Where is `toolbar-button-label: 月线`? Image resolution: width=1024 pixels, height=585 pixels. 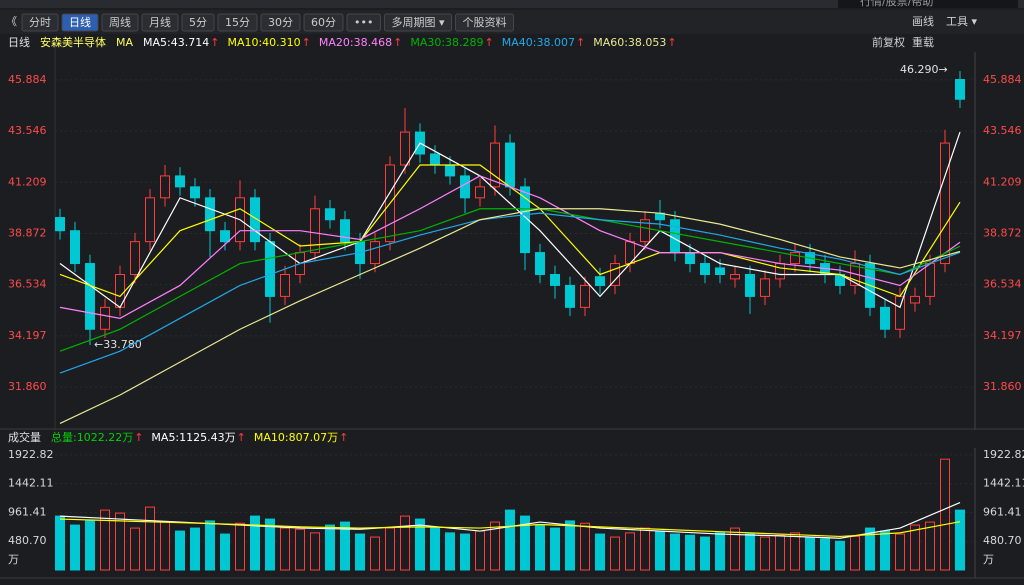
toolbar-button-label: 月线 is located at coordinates (160, 22).